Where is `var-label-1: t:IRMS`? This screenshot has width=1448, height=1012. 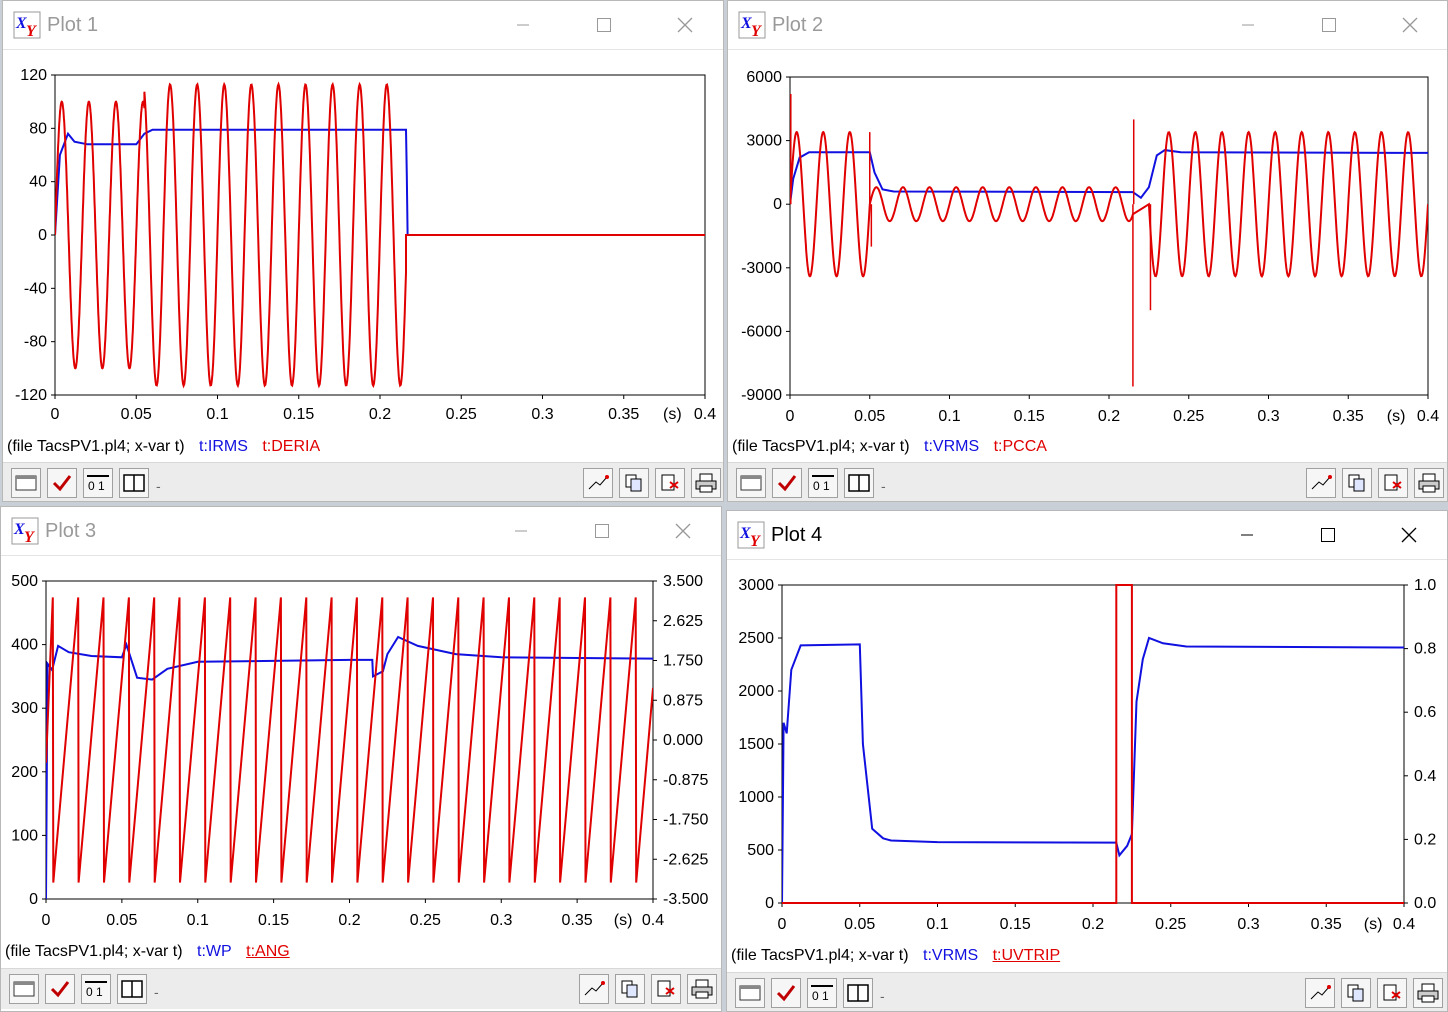 var-label-1: t:IRMS is located at coordinates (223, 446).